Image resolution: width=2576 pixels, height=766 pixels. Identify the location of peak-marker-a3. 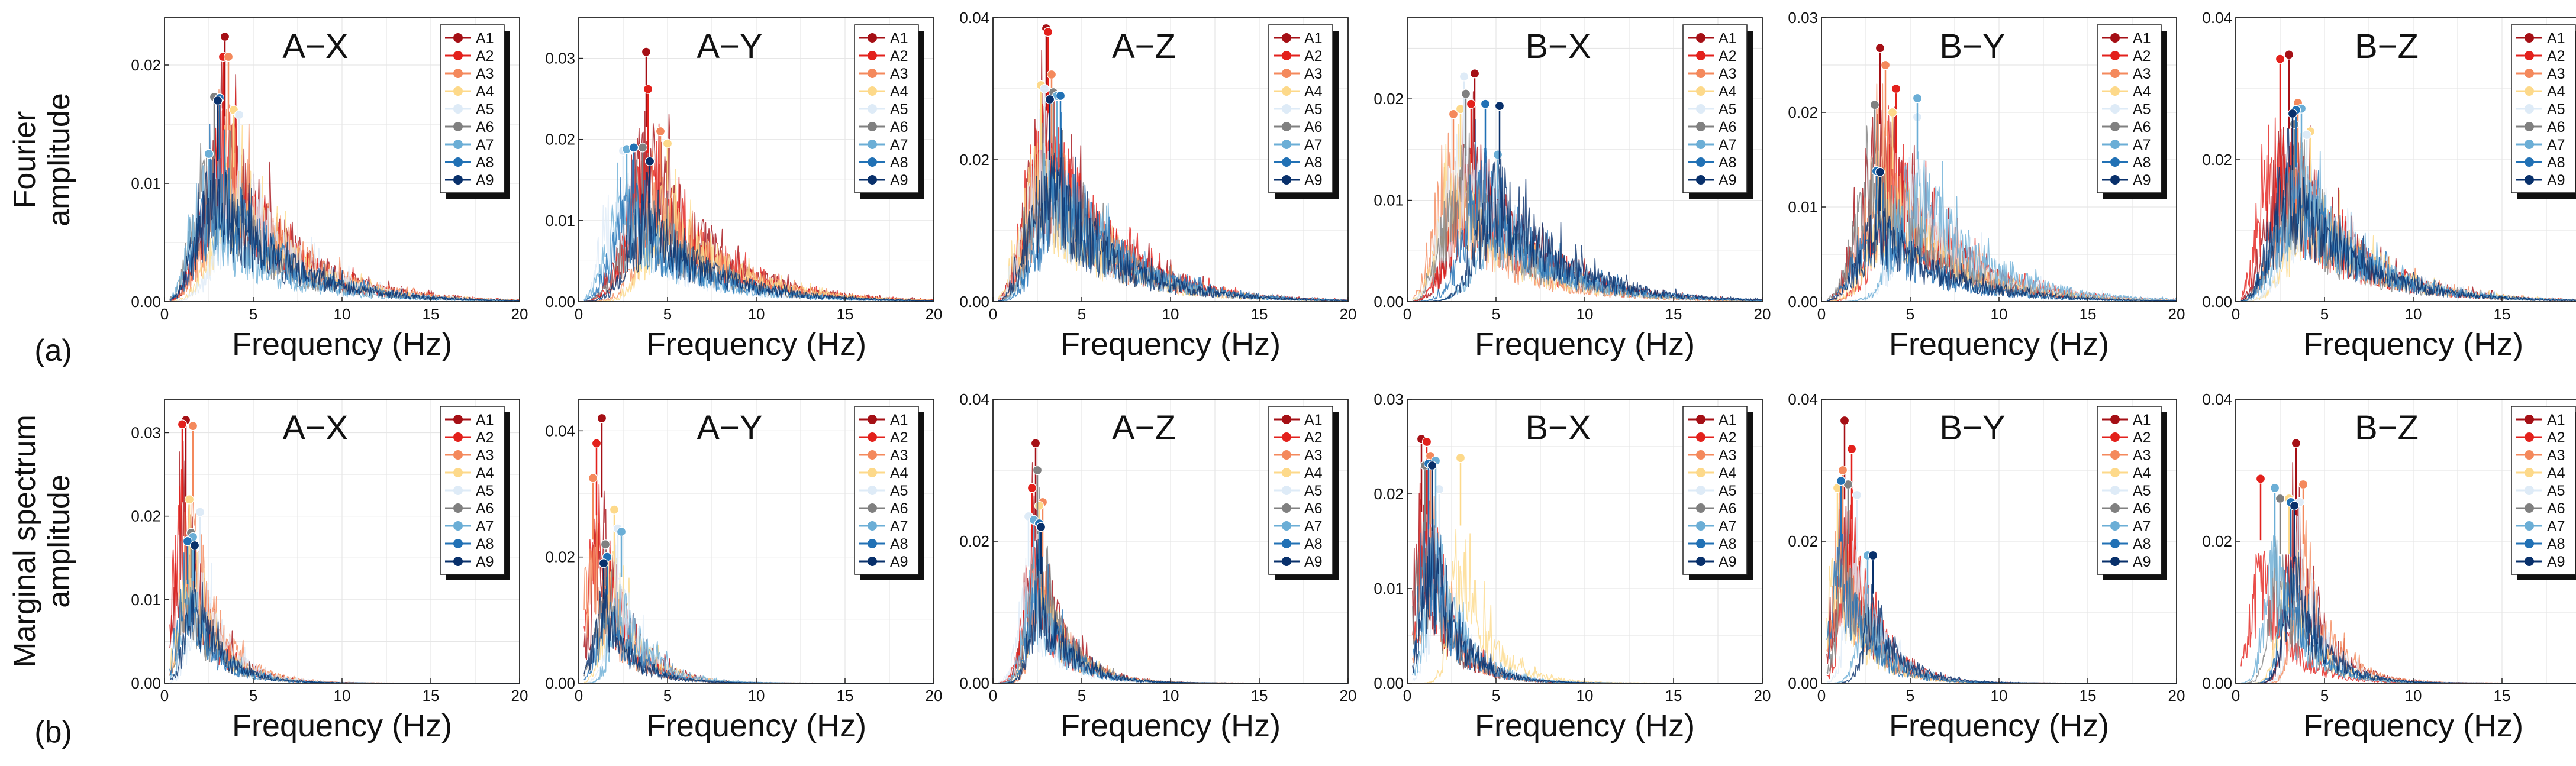
(1842, 470).